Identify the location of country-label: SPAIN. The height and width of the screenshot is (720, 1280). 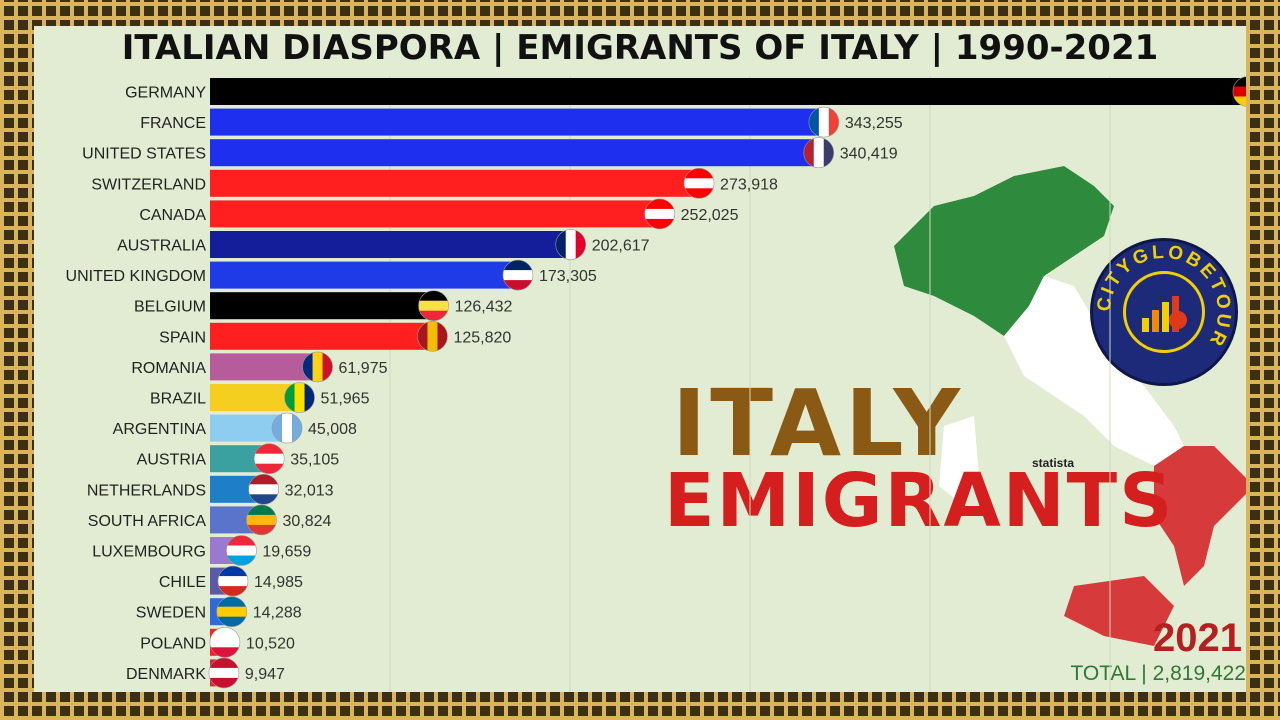
(182, 337).